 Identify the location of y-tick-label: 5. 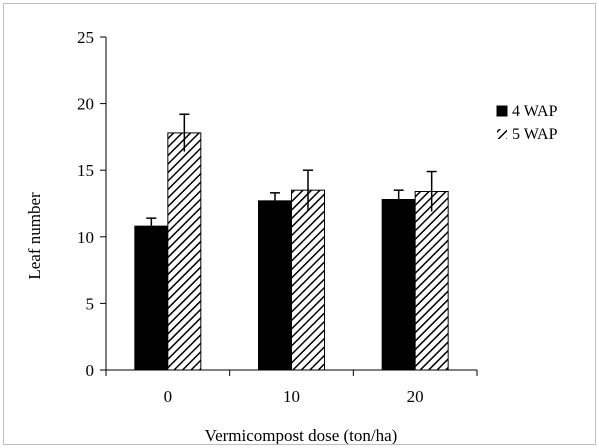
(90, 303).